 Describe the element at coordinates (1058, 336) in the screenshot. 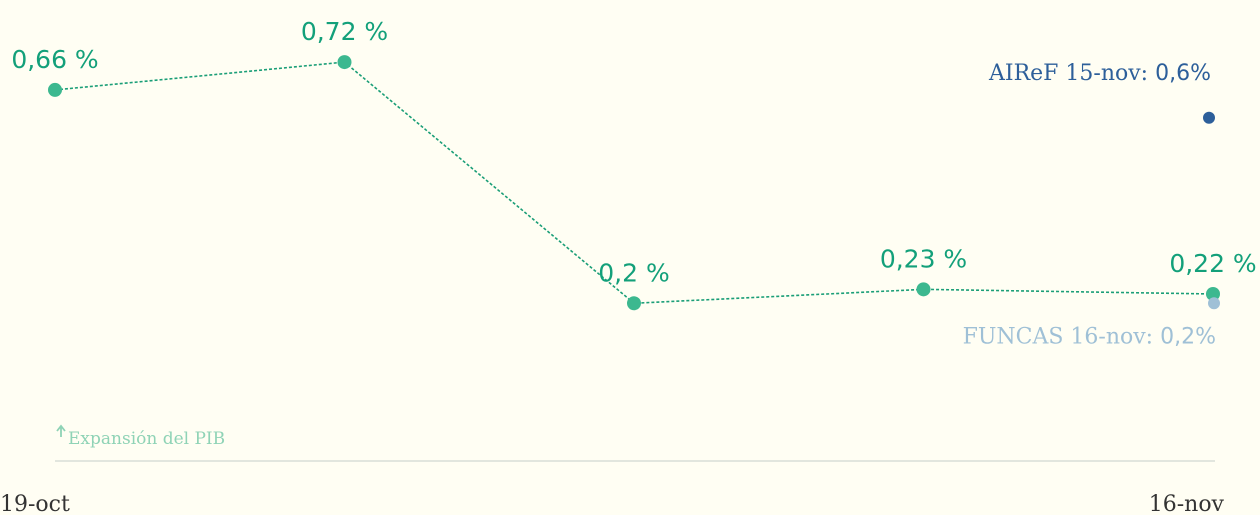

I see `annotation-text: FUNCAS 16-nov:` at that location.